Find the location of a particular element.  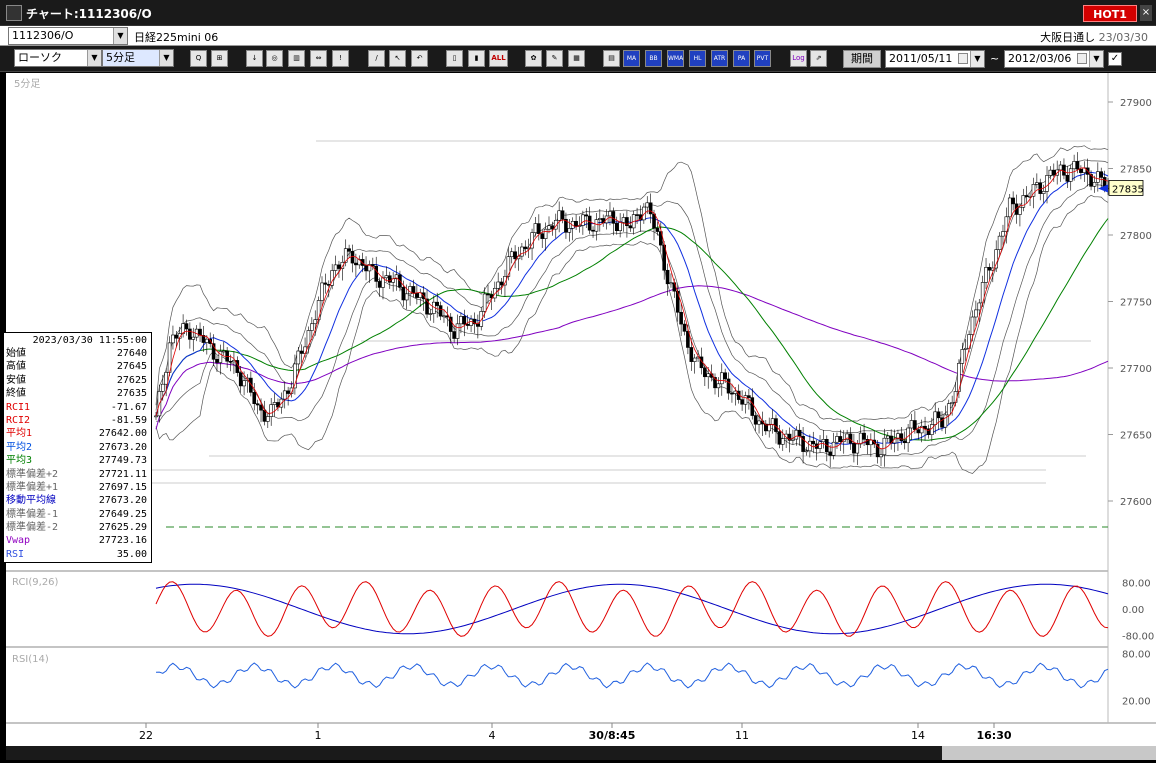

date-to-field: 2012/03/06 ▼ is located at coordinates (1054, 59).